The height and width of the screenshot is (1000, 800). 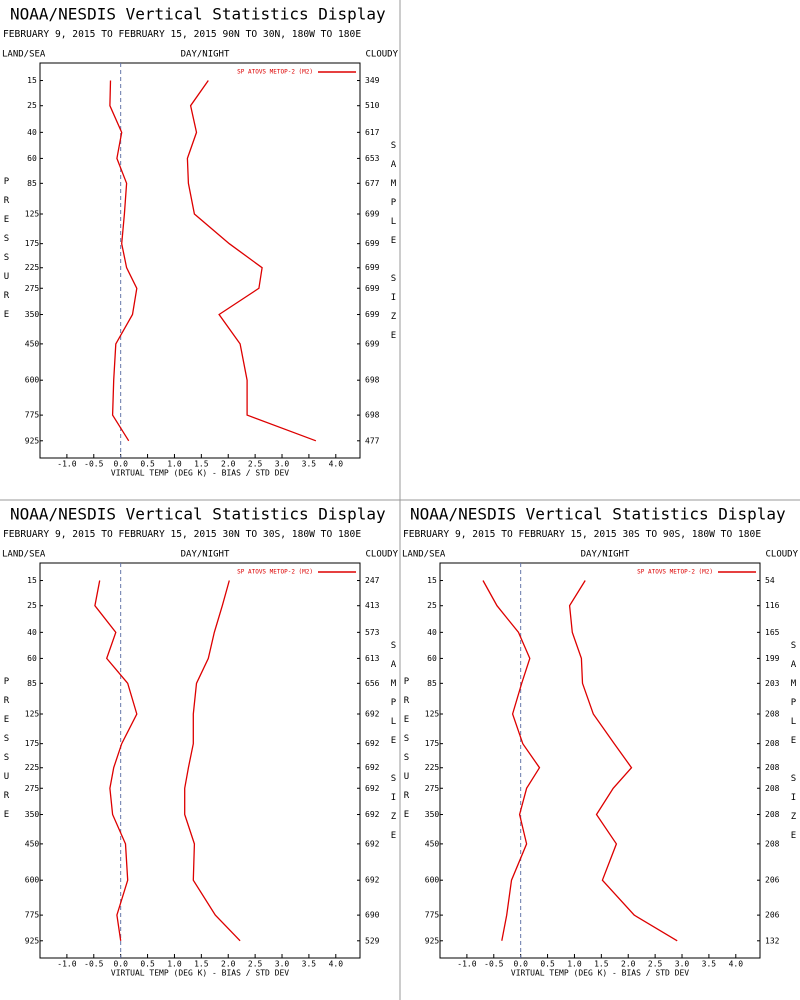 I want to click on y-tick-label: 925, so click(x=32, y=940).